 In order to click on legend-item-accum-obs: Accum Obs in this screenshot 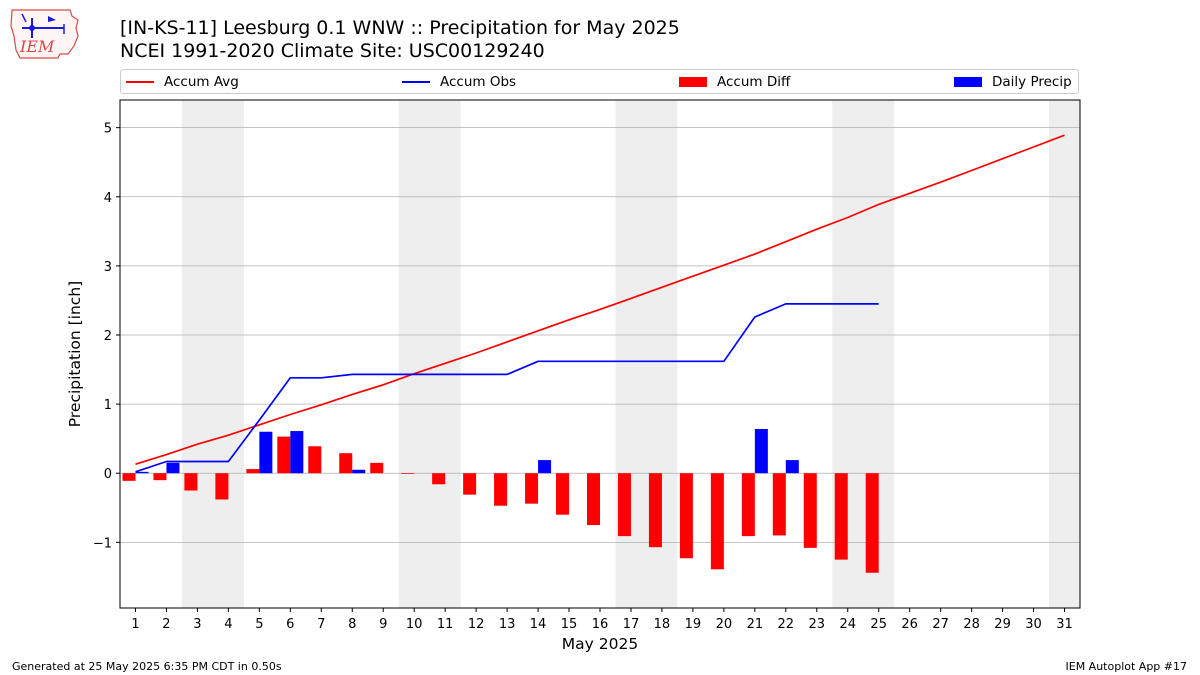, I will do `click(459, 81)`.